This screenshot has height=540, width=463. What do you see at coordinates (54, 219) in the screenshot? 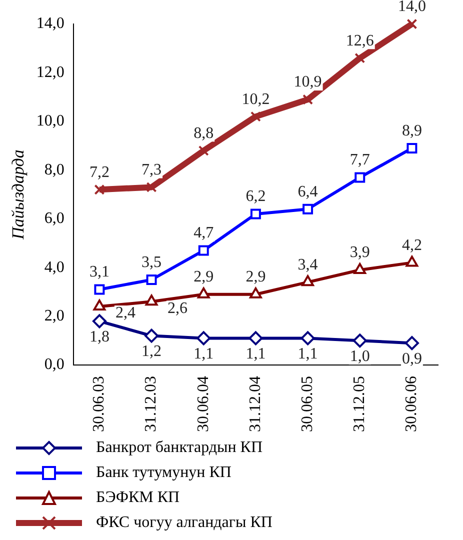
I see `y-tick-label: 6,0` at bounding box center [54, 219].